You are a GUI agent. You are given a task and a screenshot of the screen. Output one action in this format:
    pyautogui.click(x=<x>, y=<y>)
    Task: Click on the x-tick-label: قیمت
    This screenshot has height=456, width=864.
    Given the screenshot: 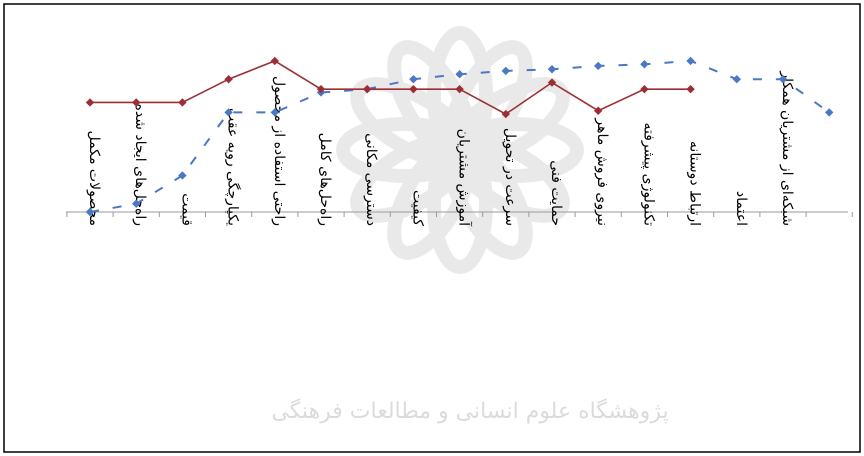 What is the action you would take?
    pyautogui.click(x=186, y=209)
    